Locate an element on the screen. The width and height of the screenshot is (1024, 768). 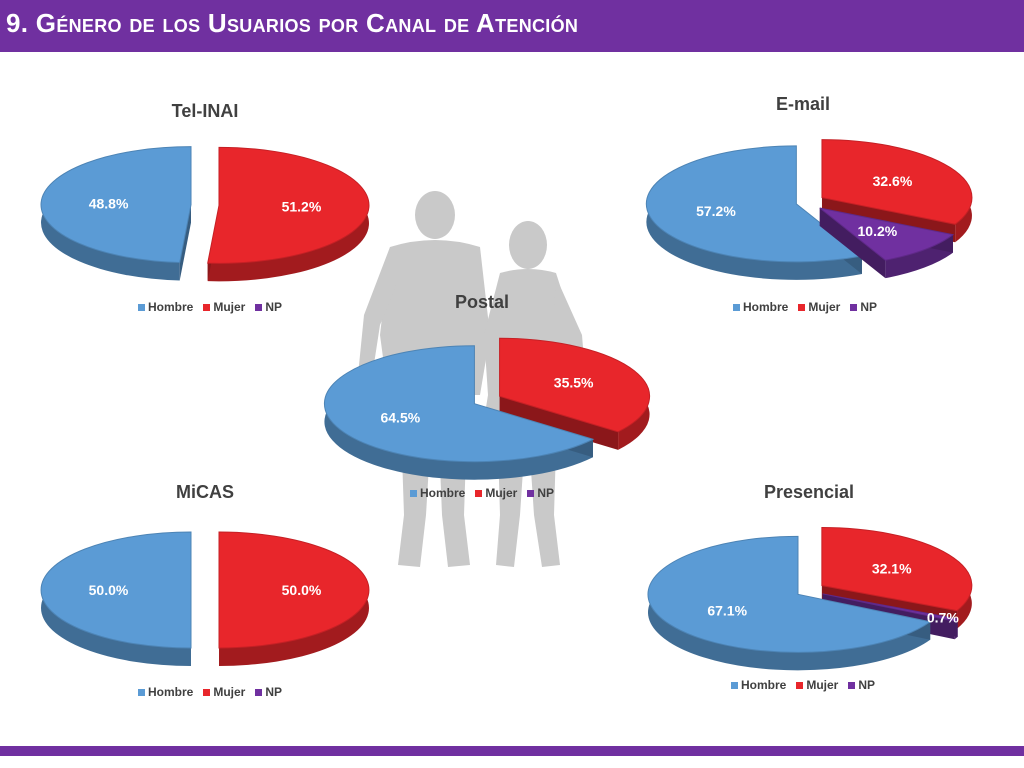
data-label-mujer: 32.1% is located at coordinates (892, 569).